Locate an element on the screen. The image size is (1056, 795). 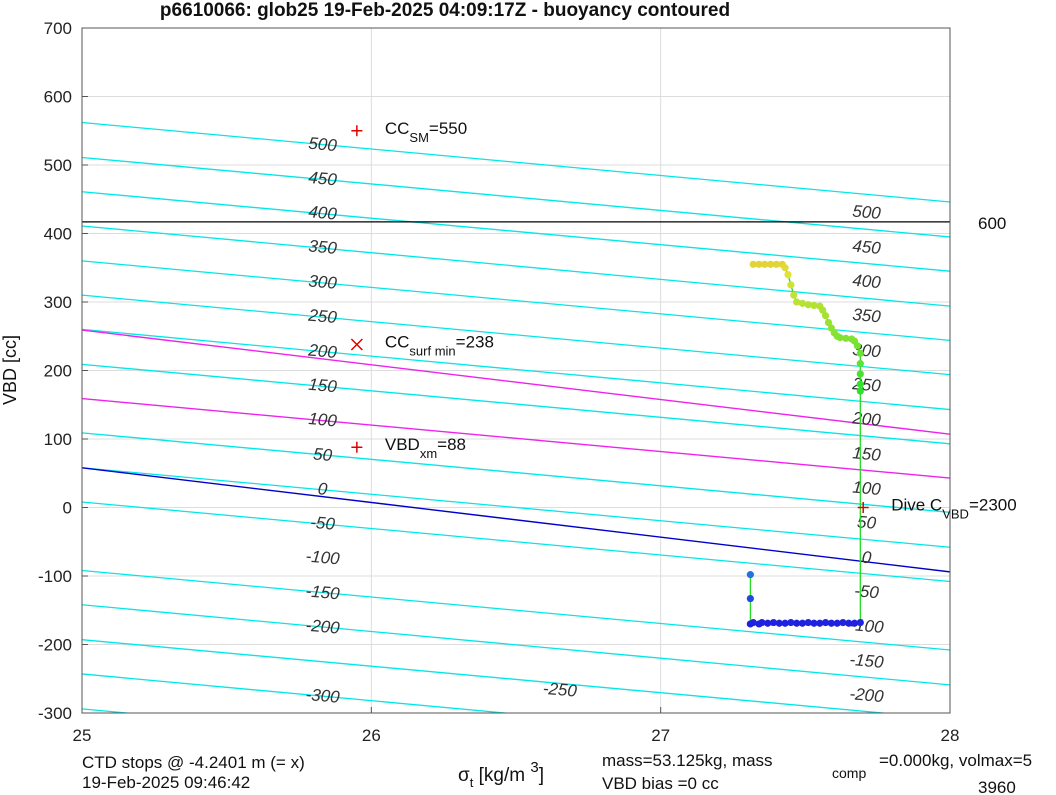
contour-label: 100 is located at coordinates (323, 419).